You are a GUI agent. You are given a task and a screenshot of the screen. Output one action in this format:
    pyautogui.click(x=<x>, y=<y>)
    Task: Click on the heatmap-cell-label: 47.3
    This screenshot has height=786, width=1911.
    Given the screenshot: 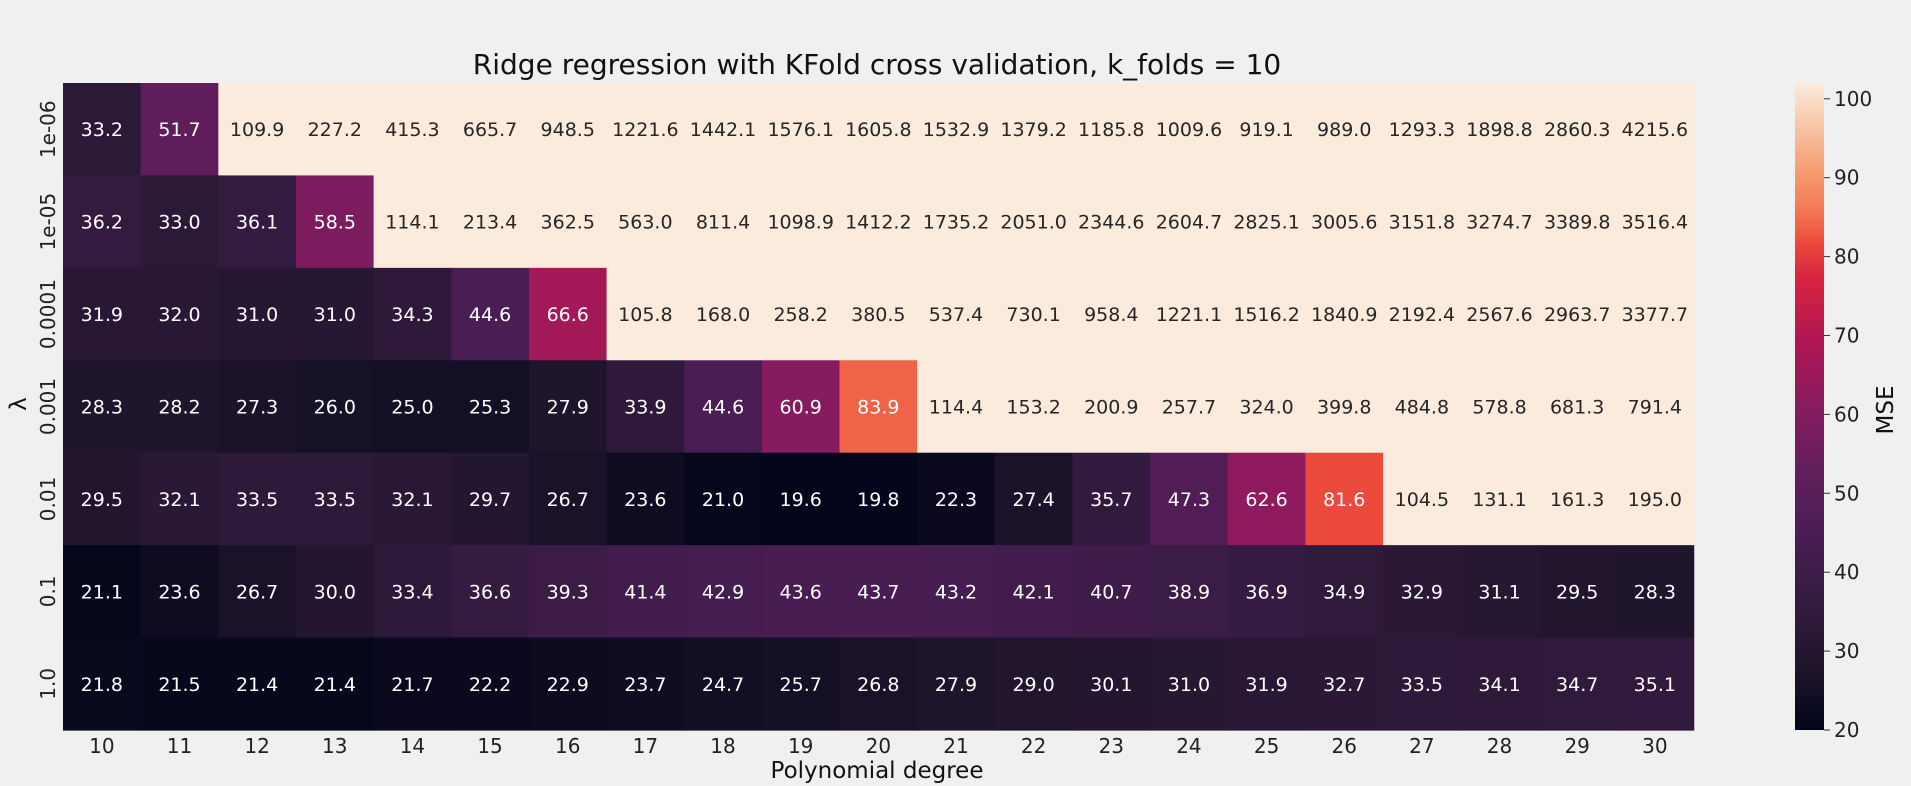 What is the action you would take?
    pyautogui.click(x=1189, y=500)
    